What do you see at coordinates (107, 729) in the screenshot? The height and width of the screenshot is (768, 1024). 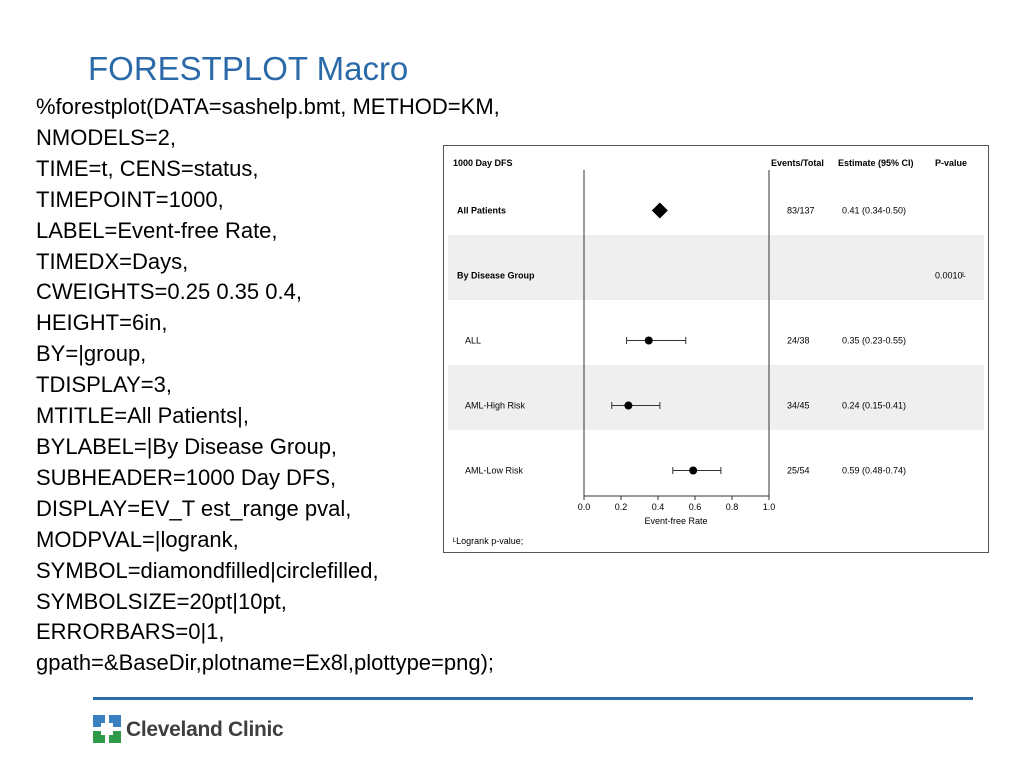 I see `cleveland-clinic-logo-icon` at bounding box center [107, 729].